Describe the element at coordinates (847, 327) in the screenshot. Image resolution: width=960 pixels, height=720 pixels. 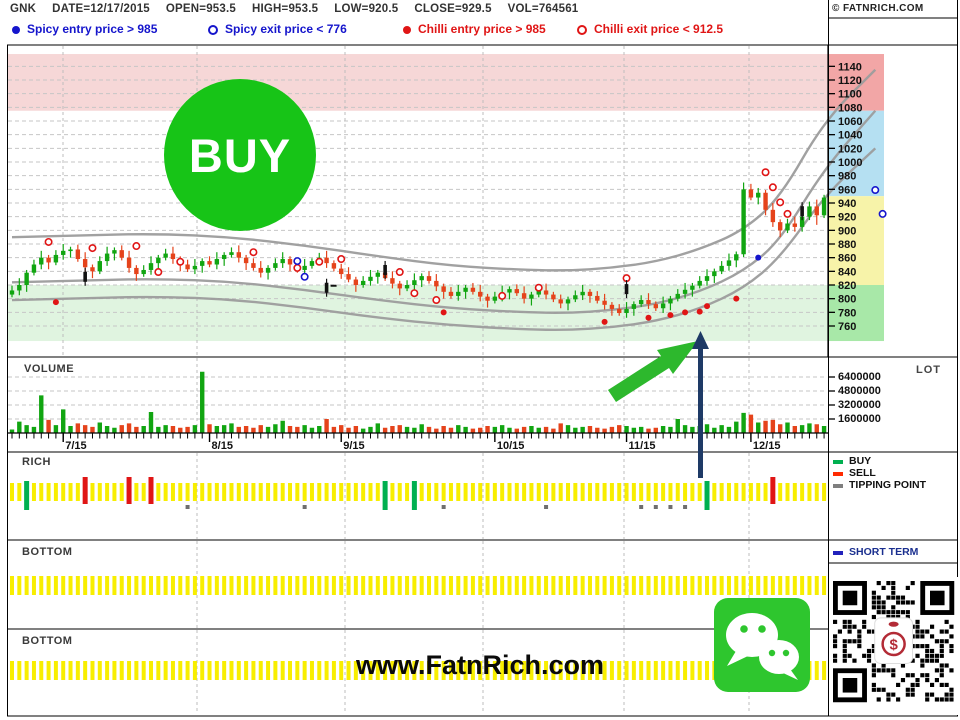
I see `svg-text: 760` at that location.